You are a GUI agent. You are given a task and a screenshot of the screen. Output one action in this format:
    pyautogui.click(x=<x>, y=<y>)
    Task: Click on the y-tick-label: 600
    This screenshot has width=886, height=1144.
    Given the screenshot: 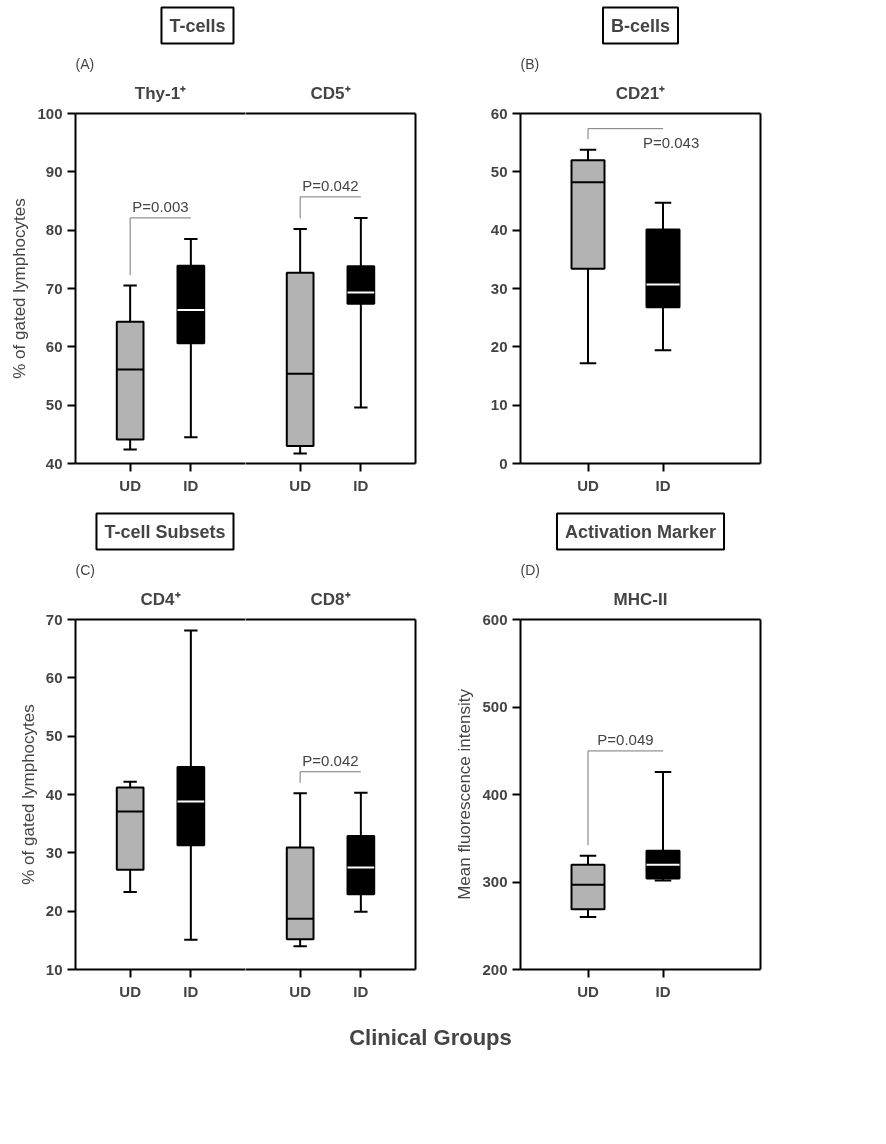 What is the action you would take?
    pyautogui.click(x=495, y=619)
    